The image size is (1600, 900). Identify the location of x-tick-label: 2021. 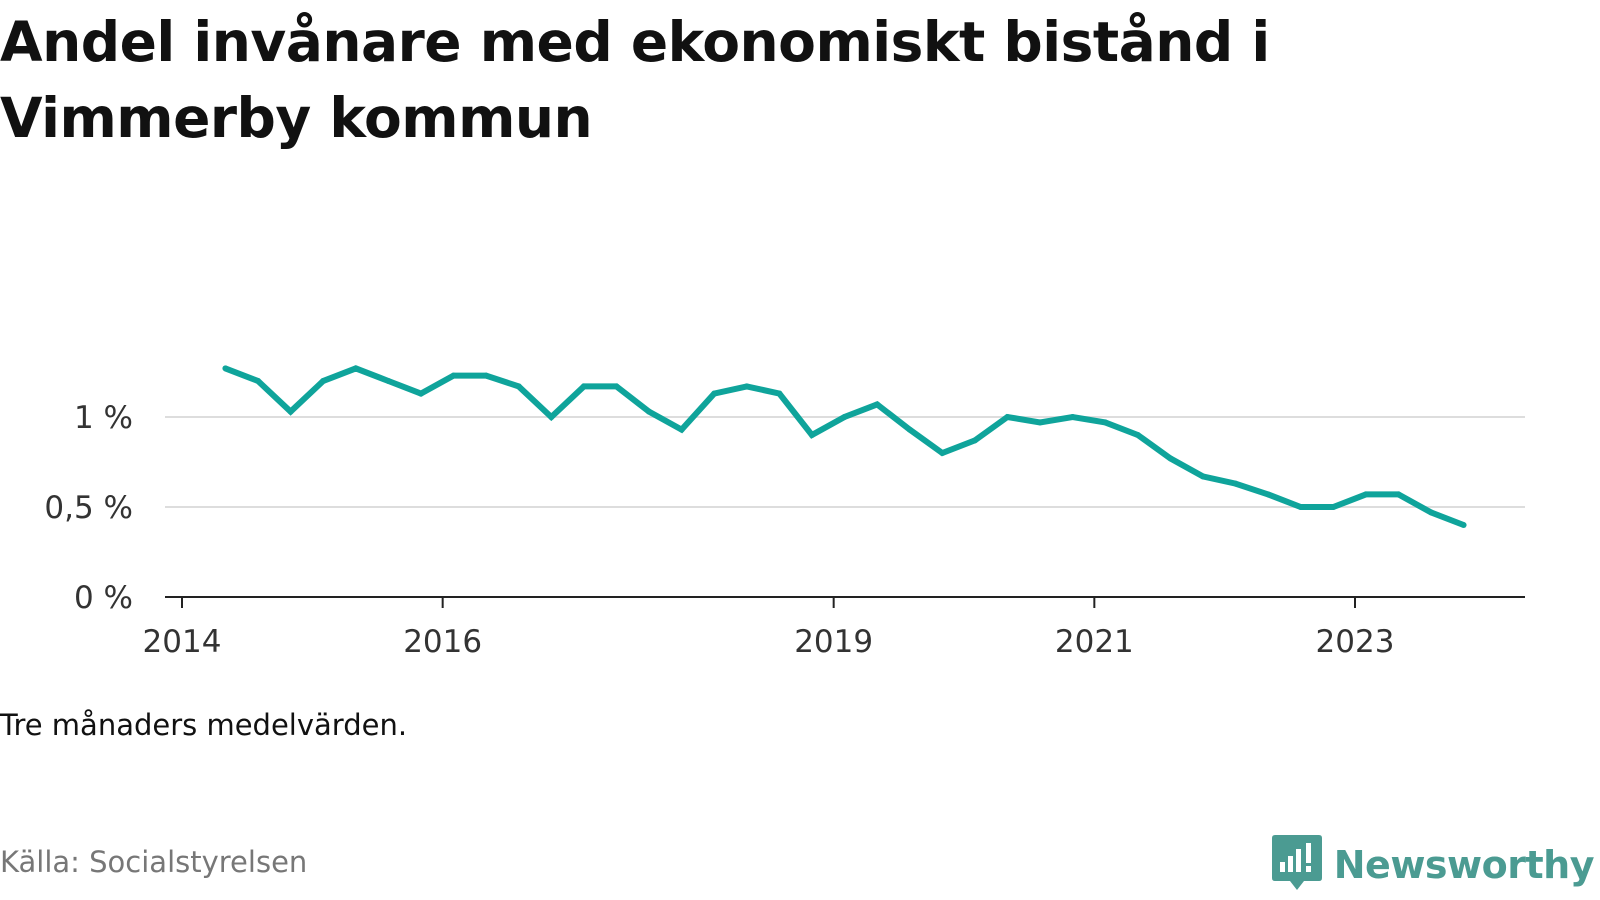
(1094, 642).